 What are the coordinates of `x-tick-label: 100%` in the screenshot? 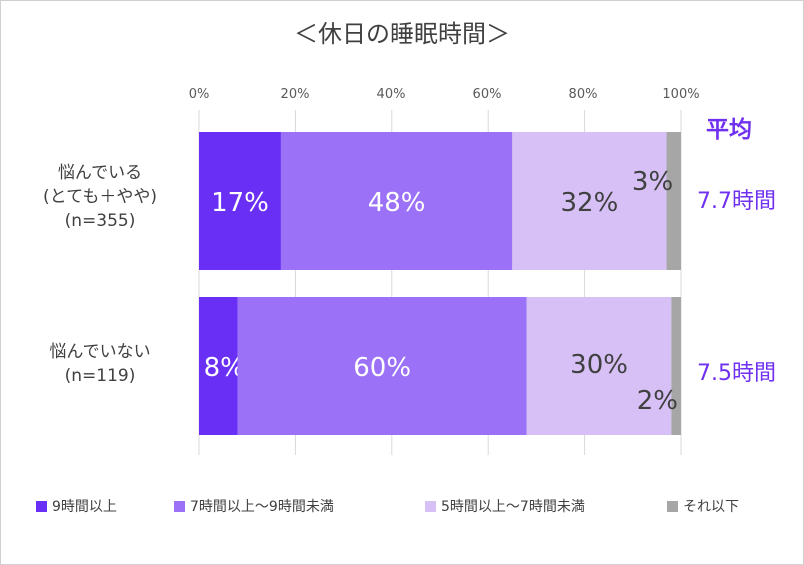 It's located at (681, 94).